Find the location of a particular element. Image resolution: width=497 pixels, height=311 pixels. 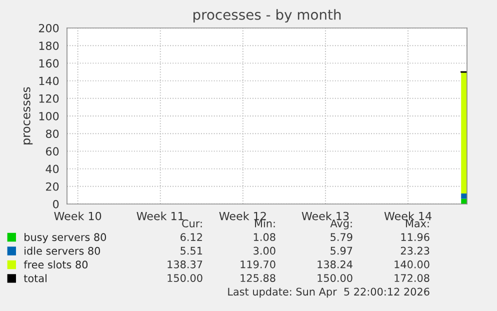

legend-label: total is located at coordinates (35, 278).